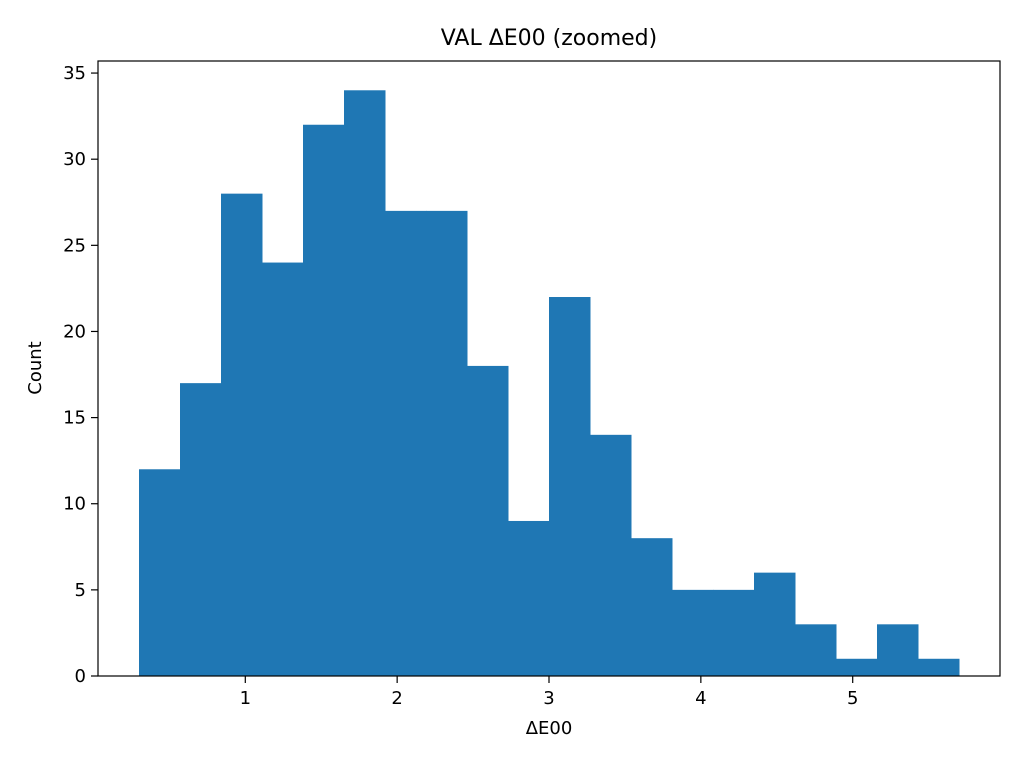  What do you see at coordinates (74, 504) in the screenshot?
I see `y-tick-label: 10` at bounding box center [74, 504].